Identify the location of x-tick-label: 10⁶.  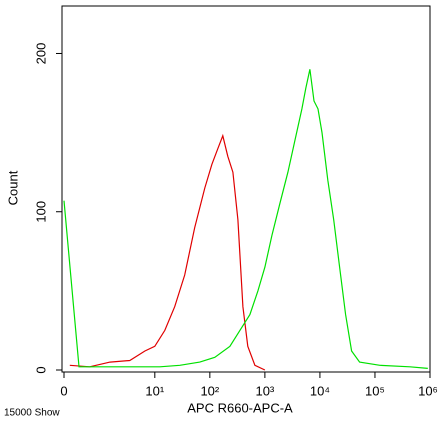
(428, 390).